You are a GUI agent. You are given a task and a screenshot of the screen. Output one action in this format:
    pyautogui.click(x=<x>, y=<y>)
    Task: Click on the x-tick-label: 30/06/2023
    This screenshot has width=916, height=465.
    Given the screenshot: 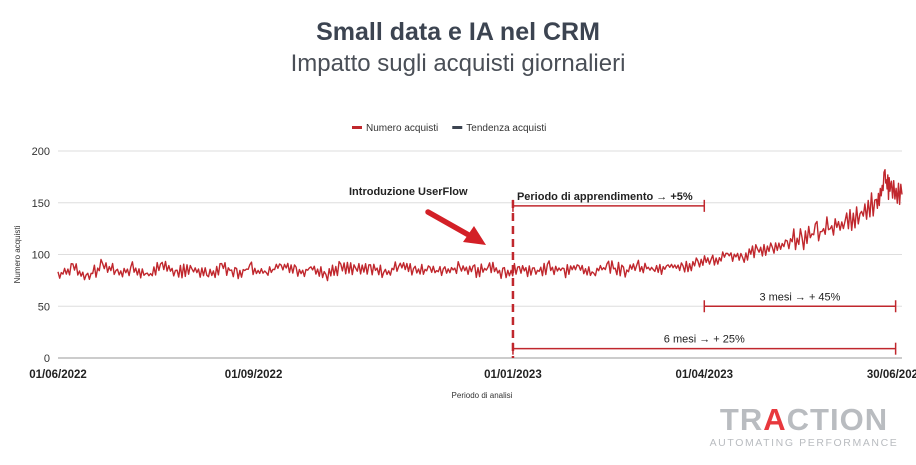 What is the action you would take?
    pyautogui.click(x=891, y=375)
    